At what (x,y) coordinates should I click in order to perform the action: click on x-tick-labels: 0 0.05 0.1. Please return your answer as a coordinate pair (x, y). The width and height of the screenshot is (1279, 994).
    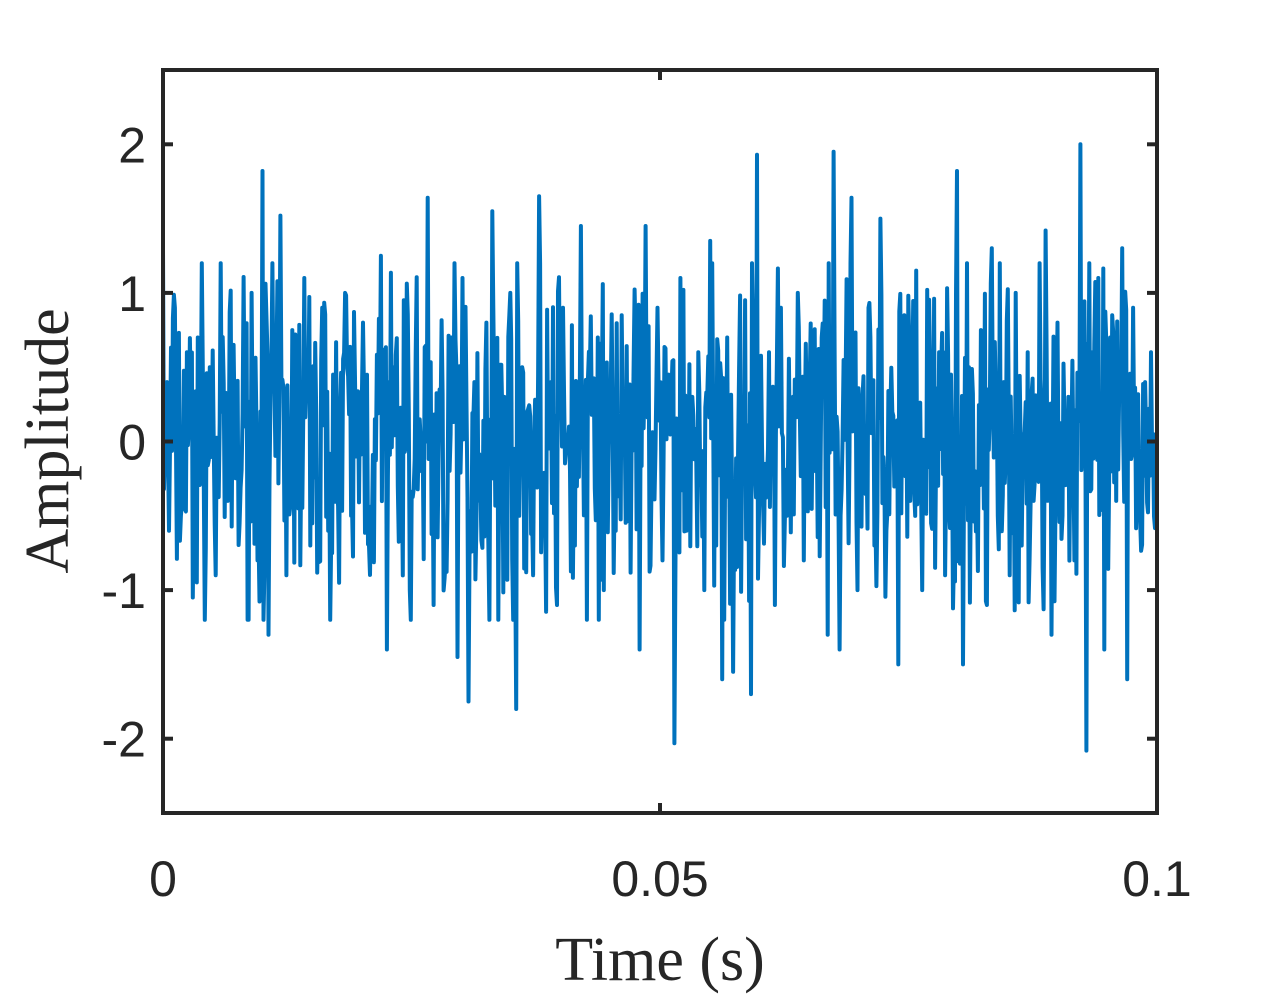
    Looking at the image, I should click on (670, 879).